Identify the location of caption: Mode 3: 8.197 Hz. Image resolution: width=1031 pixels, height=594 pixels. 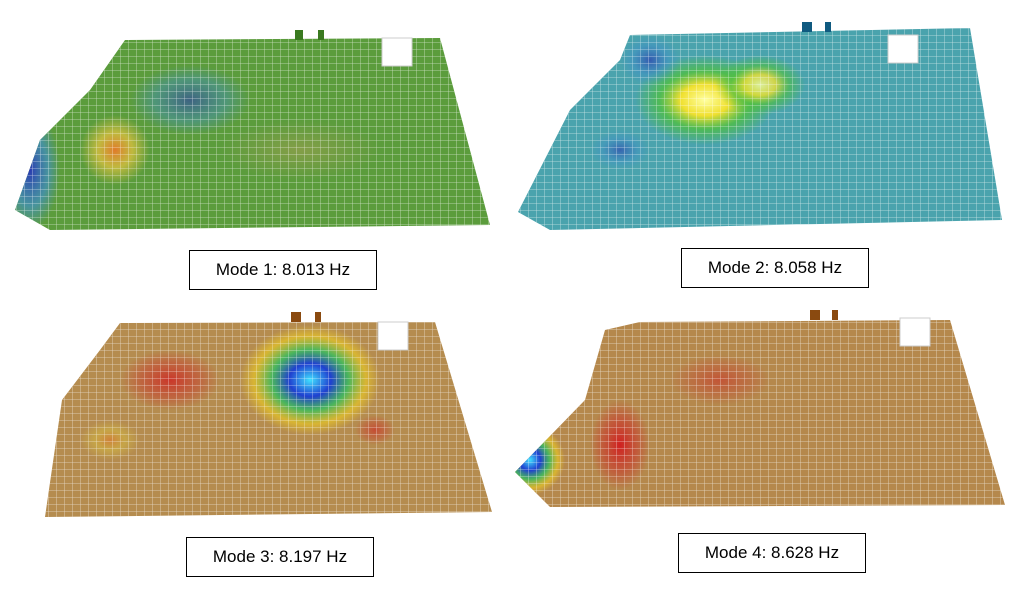
(280, 557).